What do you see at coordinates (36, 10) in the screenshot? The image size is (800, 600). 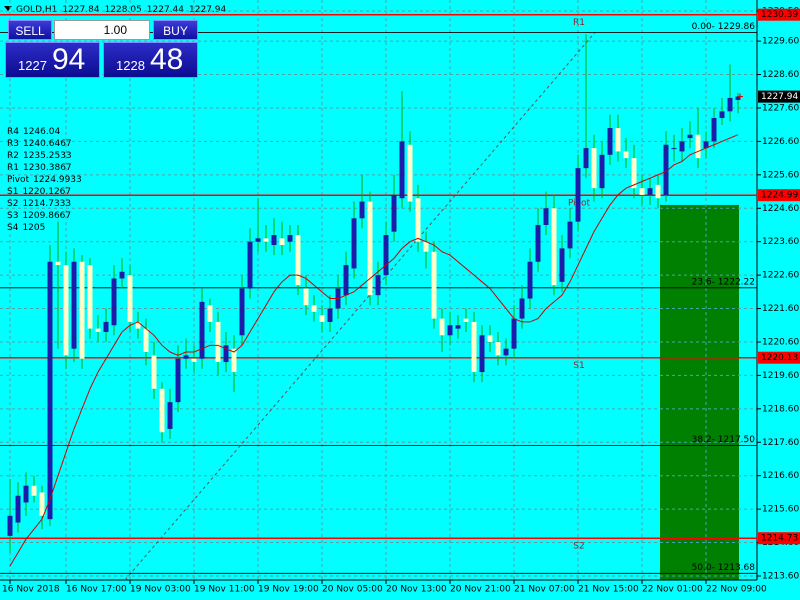 I see `symbol: GOLD,H1` at bounding box center [36, 10].